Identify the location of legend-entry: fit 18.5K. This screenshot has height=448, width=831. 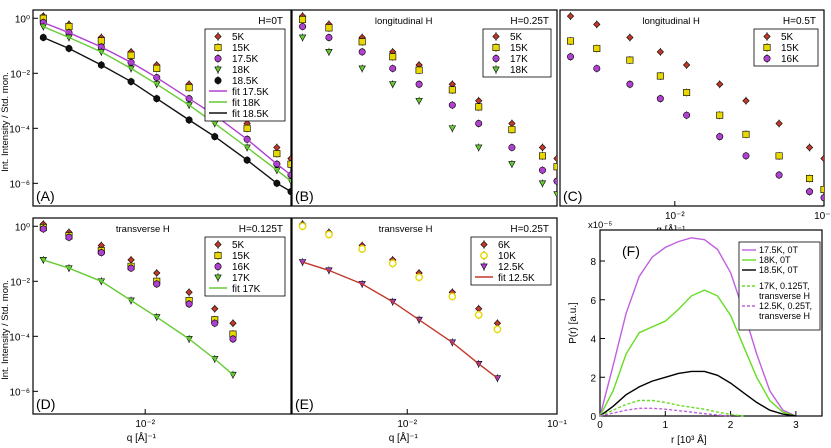
(239, 114).